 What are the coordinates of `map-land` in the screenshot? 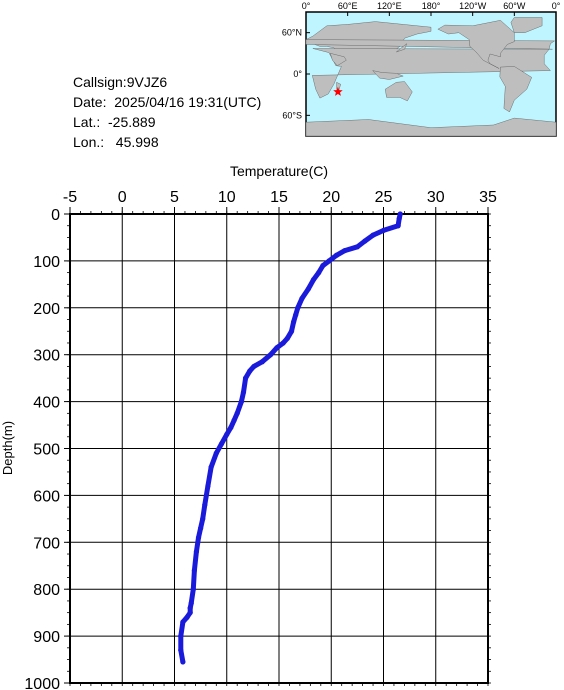 It's located at (431, 77).